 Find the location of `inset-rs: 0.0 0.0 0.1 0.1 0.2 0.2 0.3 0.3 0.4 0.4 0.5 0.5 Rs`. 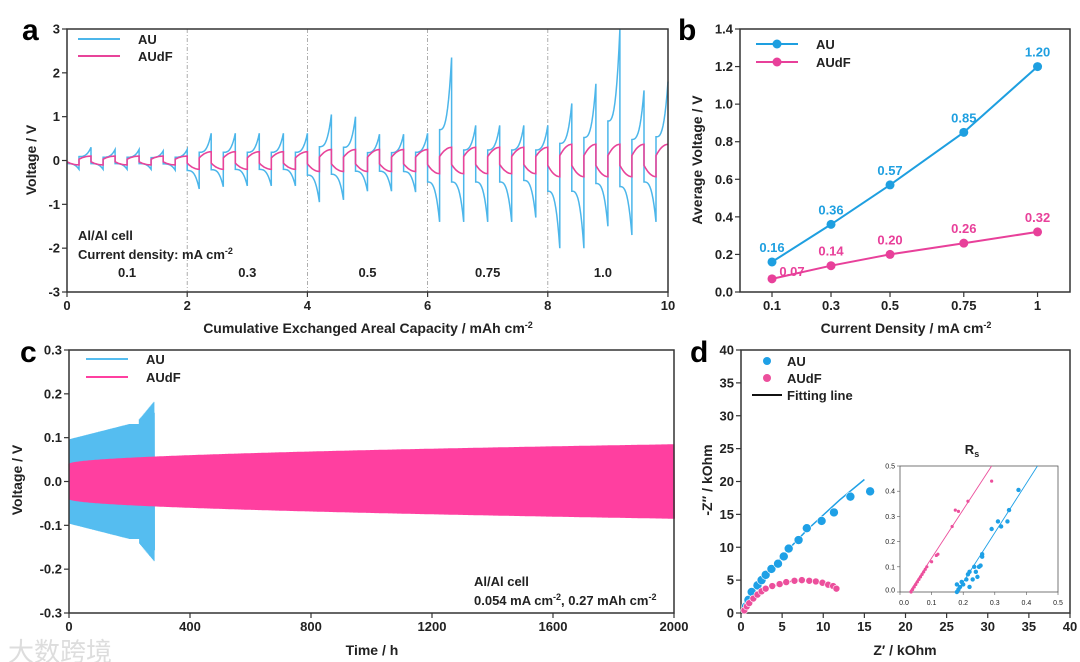

inset-rs: 0.0 0.0 0.1 0.1 0.2 0.2 0.3 0.3 0.4 0.4 0.5 0.5 Rs is located at coordinates (974, 524).